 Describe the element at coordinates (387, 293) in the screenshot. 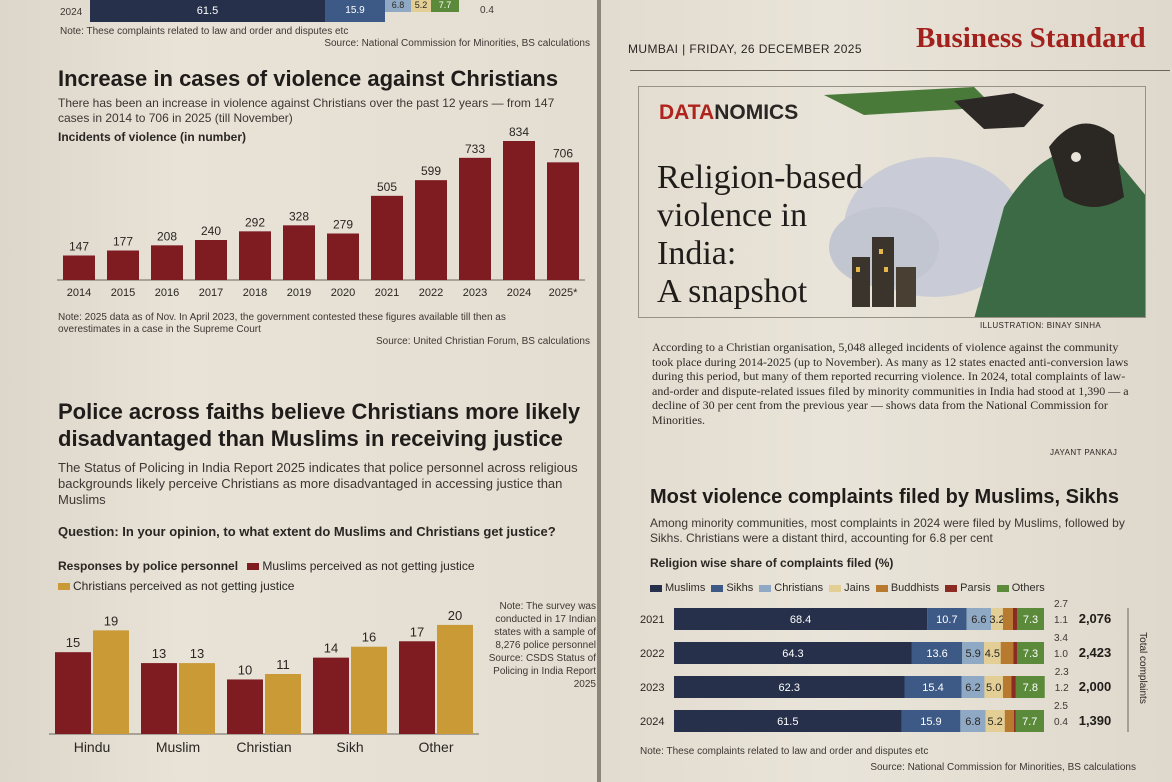

I see `chart1-x-tick-label: 2021` at that location.